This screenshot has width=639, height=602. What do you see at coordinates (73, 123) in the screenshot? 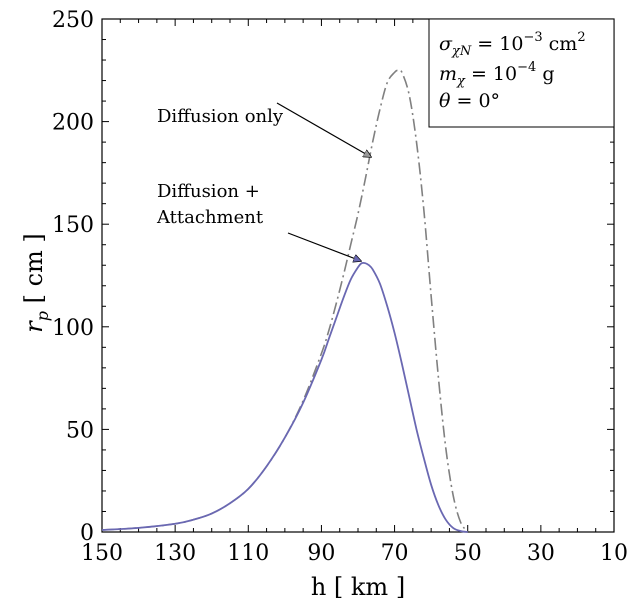
I see `y-tick-label: 200` at bounding box center [73, 123].